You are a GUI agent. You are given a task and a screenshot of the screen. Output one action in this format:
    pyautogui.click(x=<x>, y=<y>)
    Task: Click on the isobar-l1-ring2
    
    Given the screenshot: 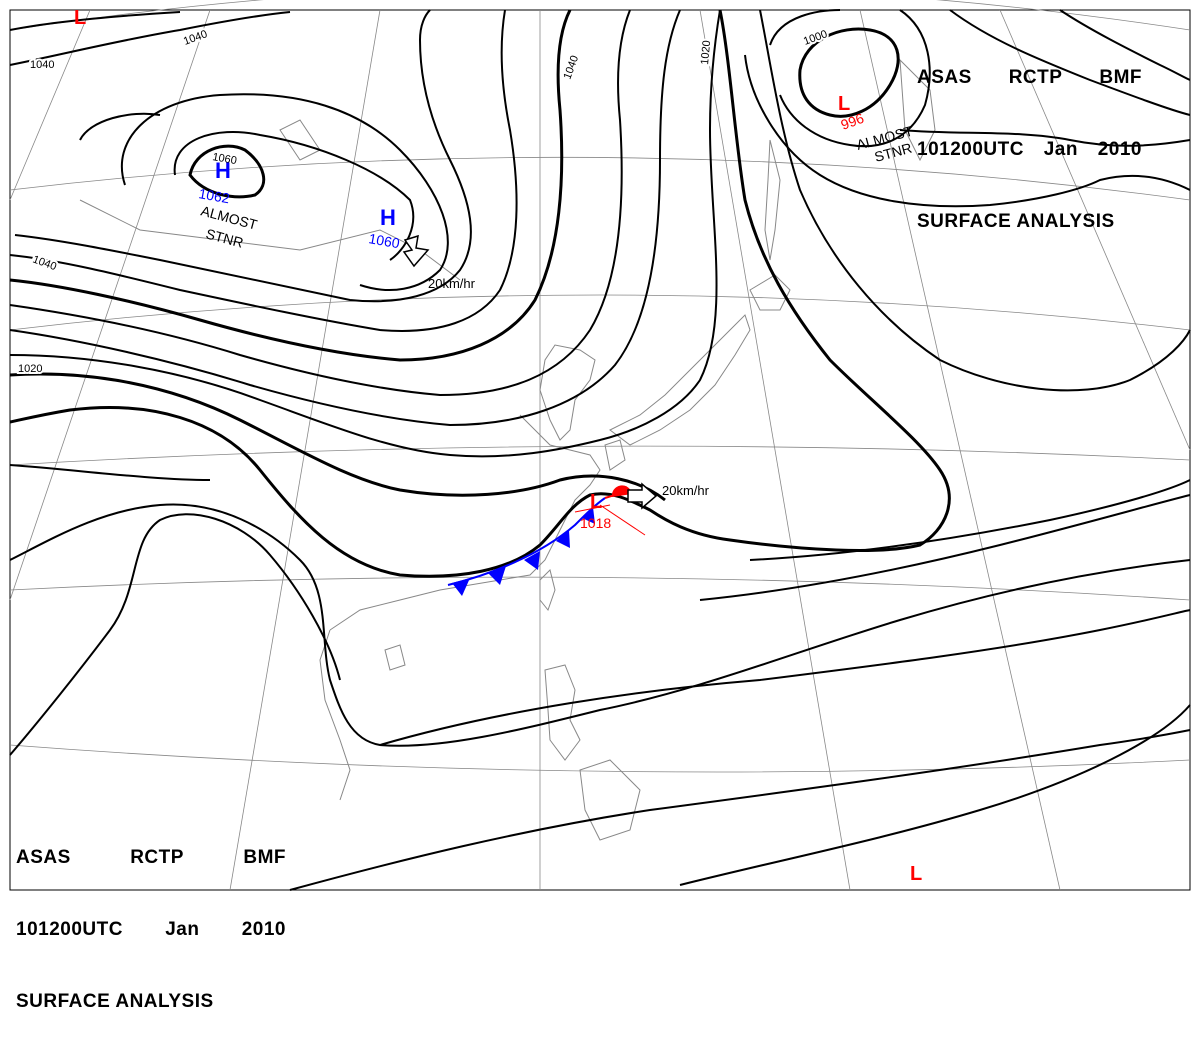 What is the action you would take?
    pyautogui.click(x=850, y=78)
    